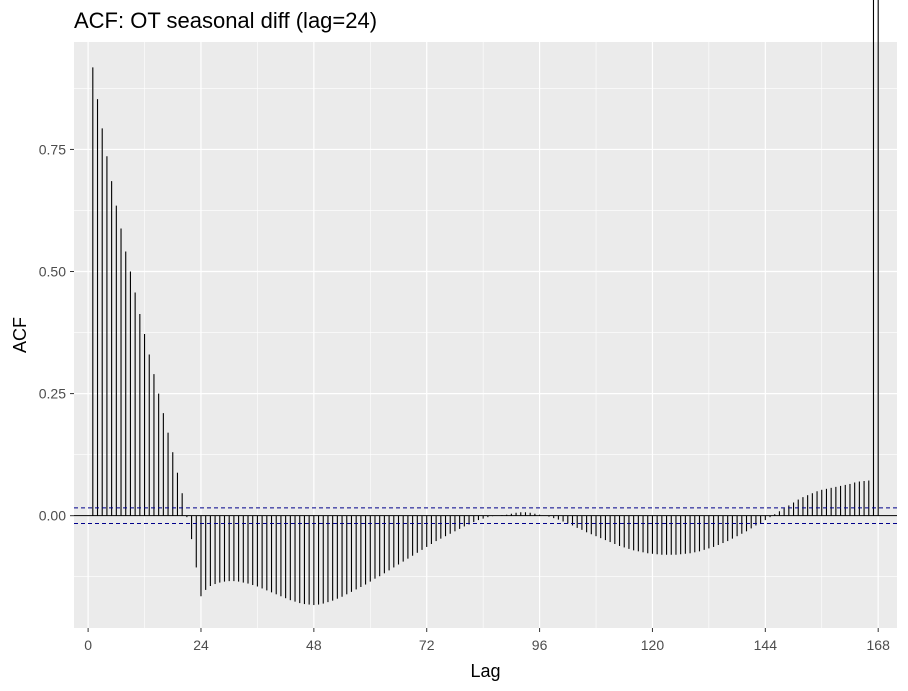 The image size is (908, 691). What do you see at coordinates (879, 645) in the screenshot?
I see `x-tick-label: 168` at bounding box center [879, 645].